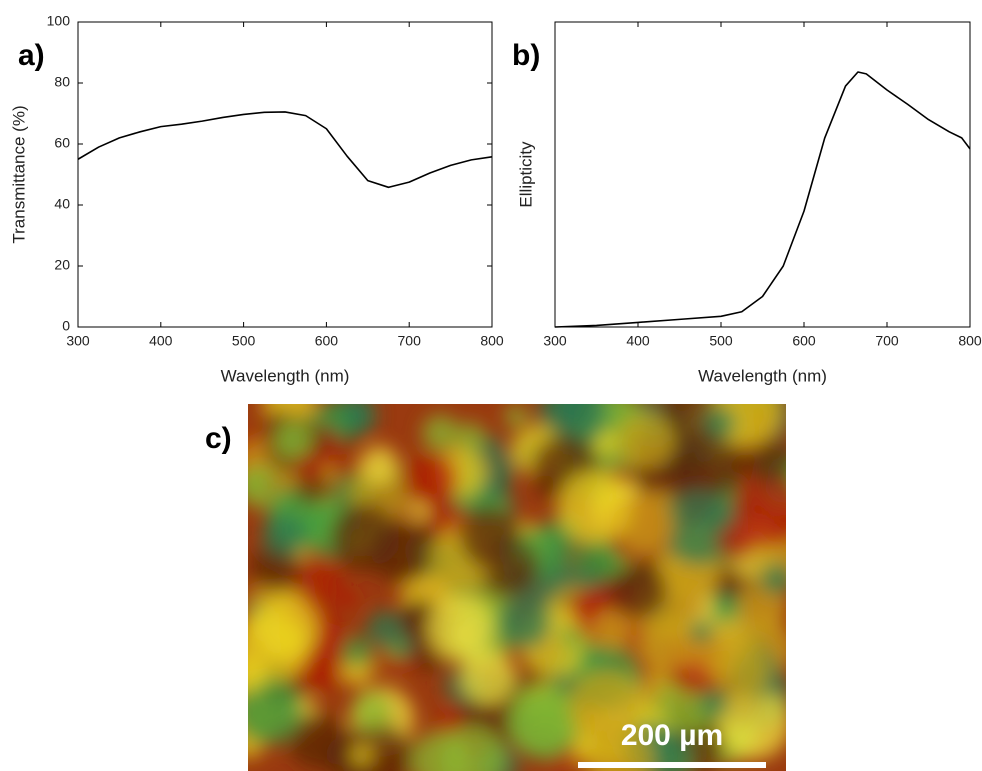  What do you see at coordinates (672, 735) in the screenshot?
I see `scale-bar-label: 200 µm` at bounding box center [672, 735].